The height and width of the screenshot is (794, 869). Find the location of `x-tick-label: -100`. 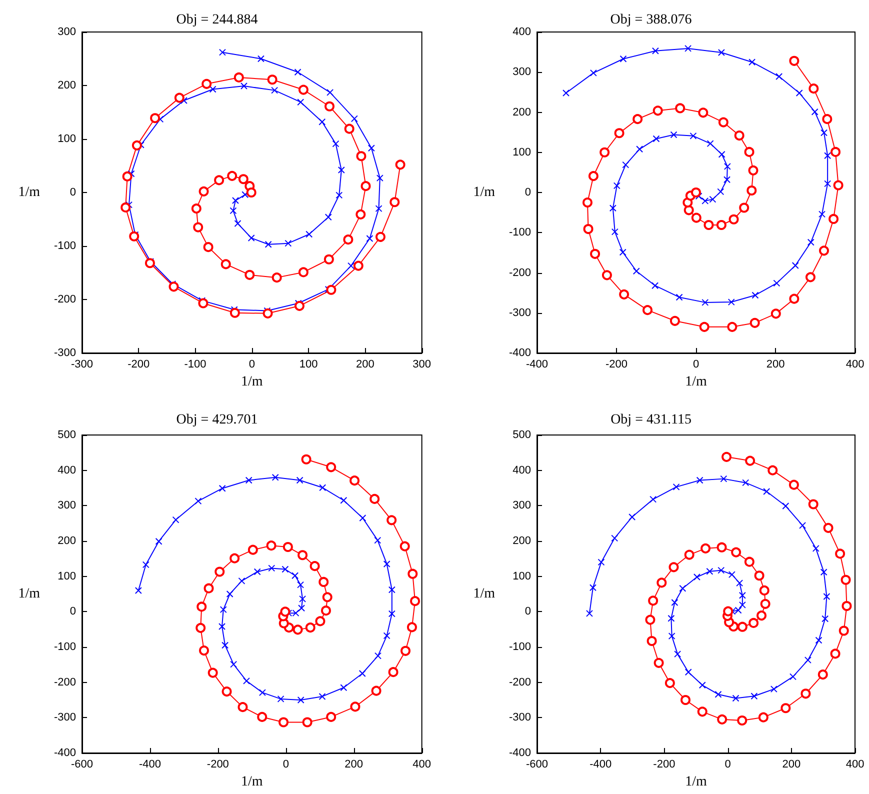

x-tick-label: -100 is located at coordinates (195, 364).